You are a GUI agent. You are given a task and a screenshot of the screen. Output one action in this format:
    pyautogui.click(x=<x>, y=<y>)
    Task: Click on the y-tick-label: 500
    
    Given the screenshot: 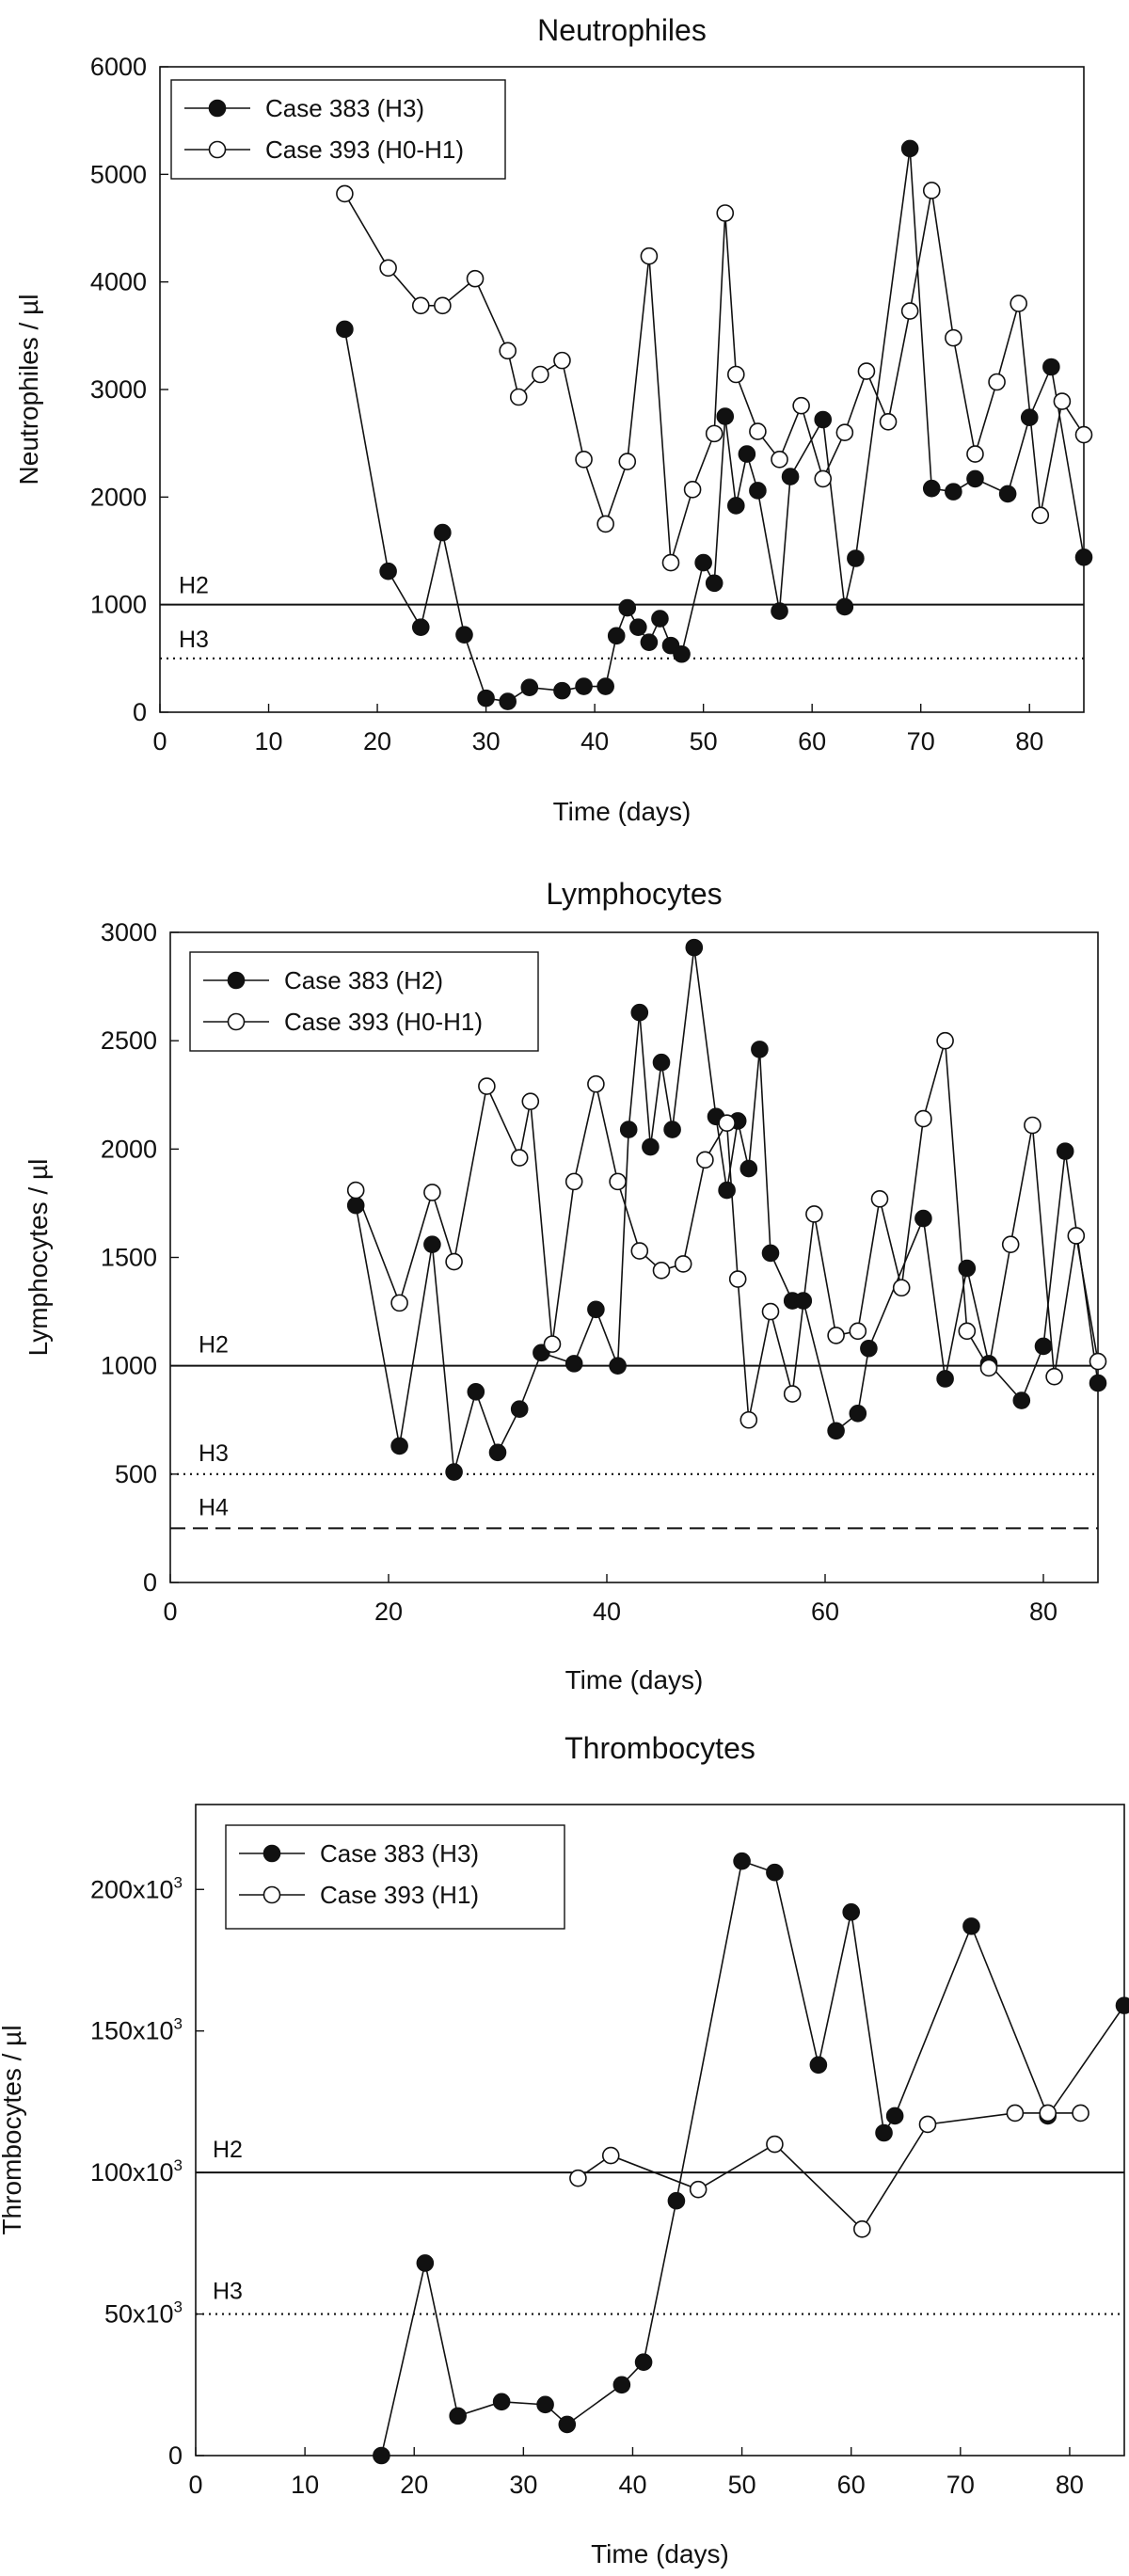 What is the action you would take?
    pyautogui.click(x=136, y=1474)
    